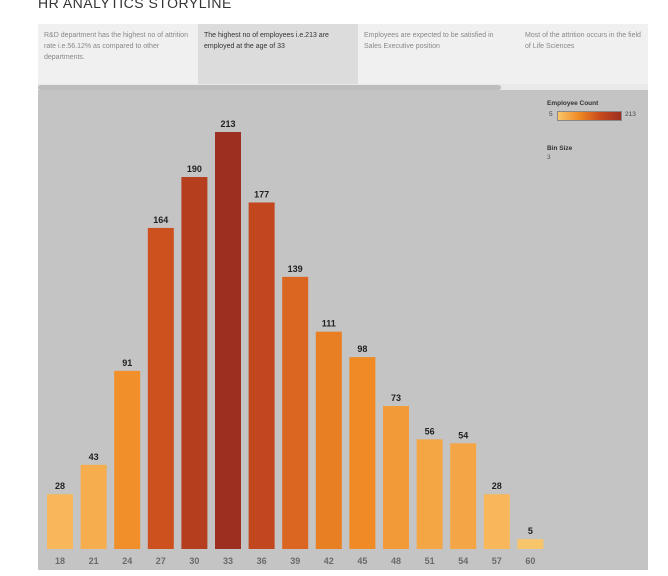  Describe the element at coordinates (589, 116) in the screenshot. I see `color-ramp` at that location.